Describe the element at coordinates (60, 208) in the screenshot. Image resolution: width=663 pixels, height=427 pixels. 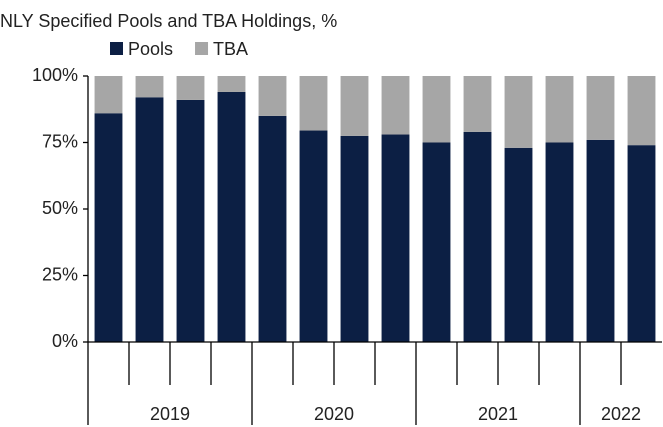
I see `y-tick-label: 50%` at that location.